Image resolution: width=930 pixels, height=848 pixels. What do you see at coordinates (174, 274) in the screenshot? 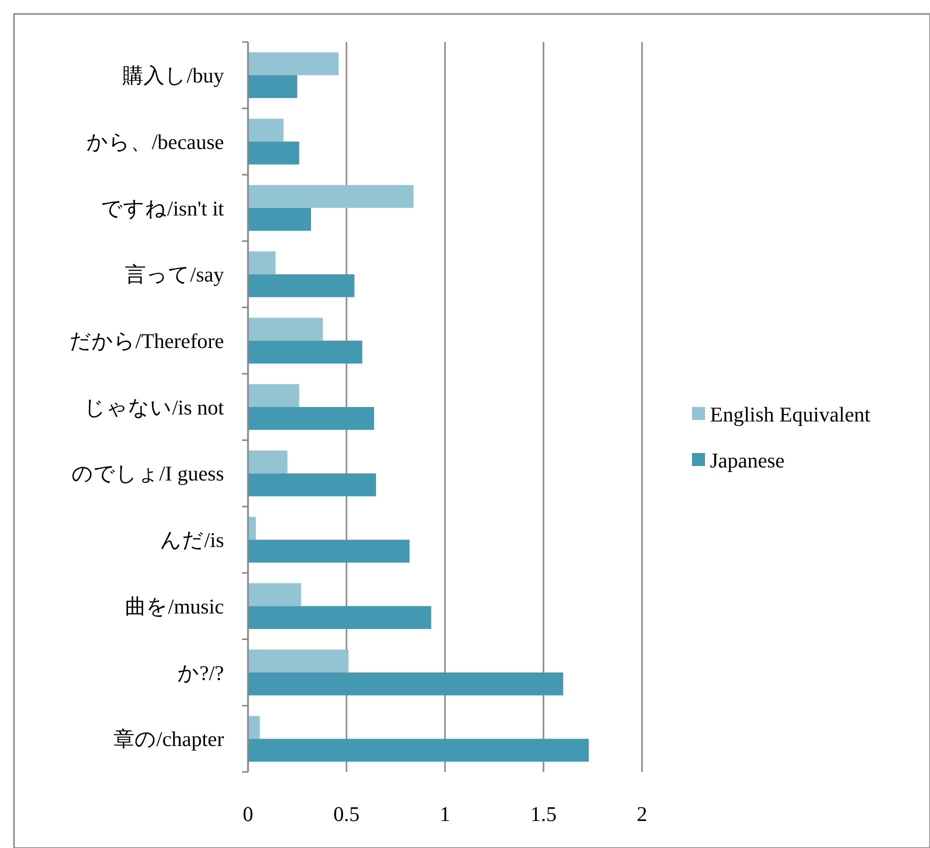
I see `y-tick-label: 言って/say` at bounding box center [174, 274].